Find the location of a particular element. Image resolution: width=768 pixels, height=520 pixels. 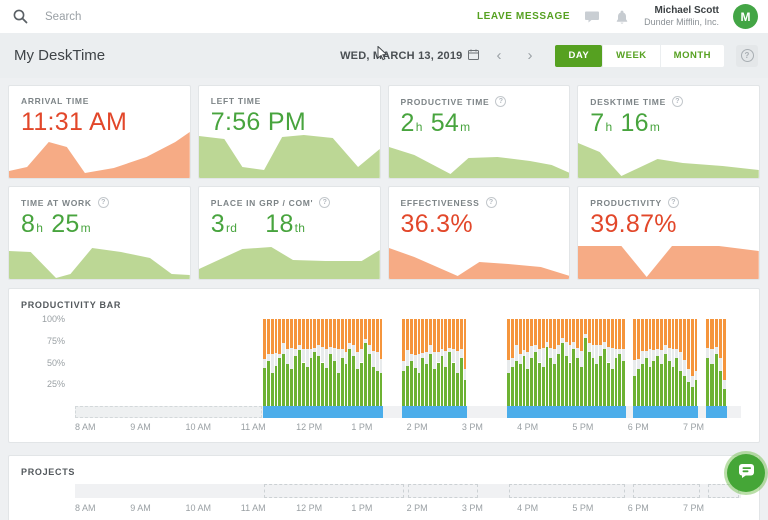

stat-card: ARRIVAL TIME 11:31 AM is located at coordinates (99, 132).